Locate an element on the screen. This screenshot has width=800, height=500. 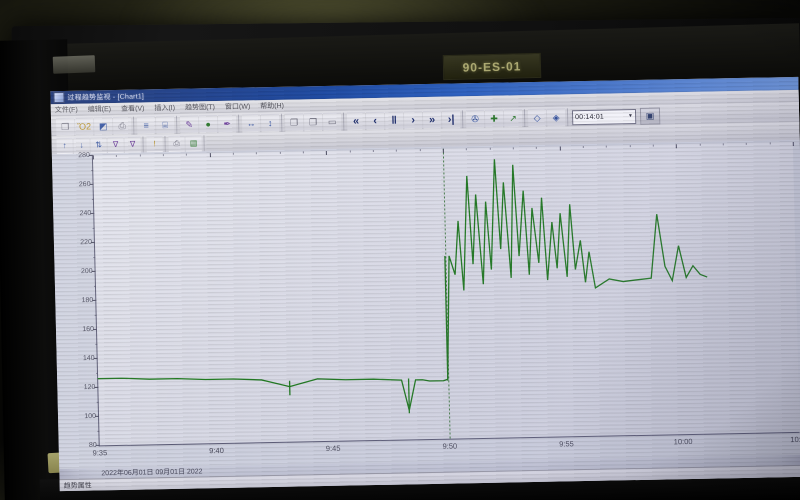
x-axis-tick-label: 9:50 is located at coordinates (450, 446).